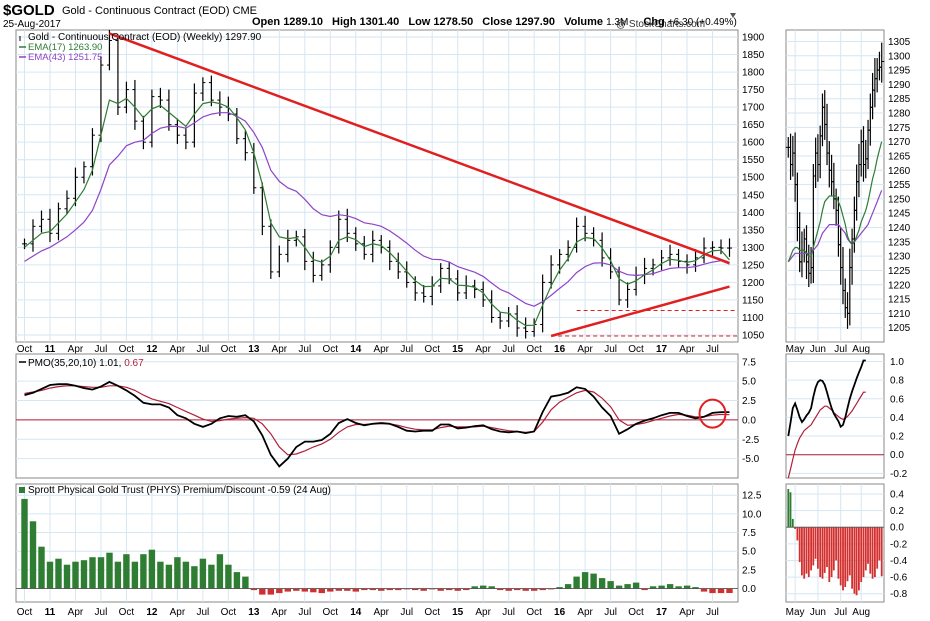 This screenshot has width=930, height=621. I want to click on instrument-name: Gold - Continuous Contract (EOD) CME, so click(159, 11).